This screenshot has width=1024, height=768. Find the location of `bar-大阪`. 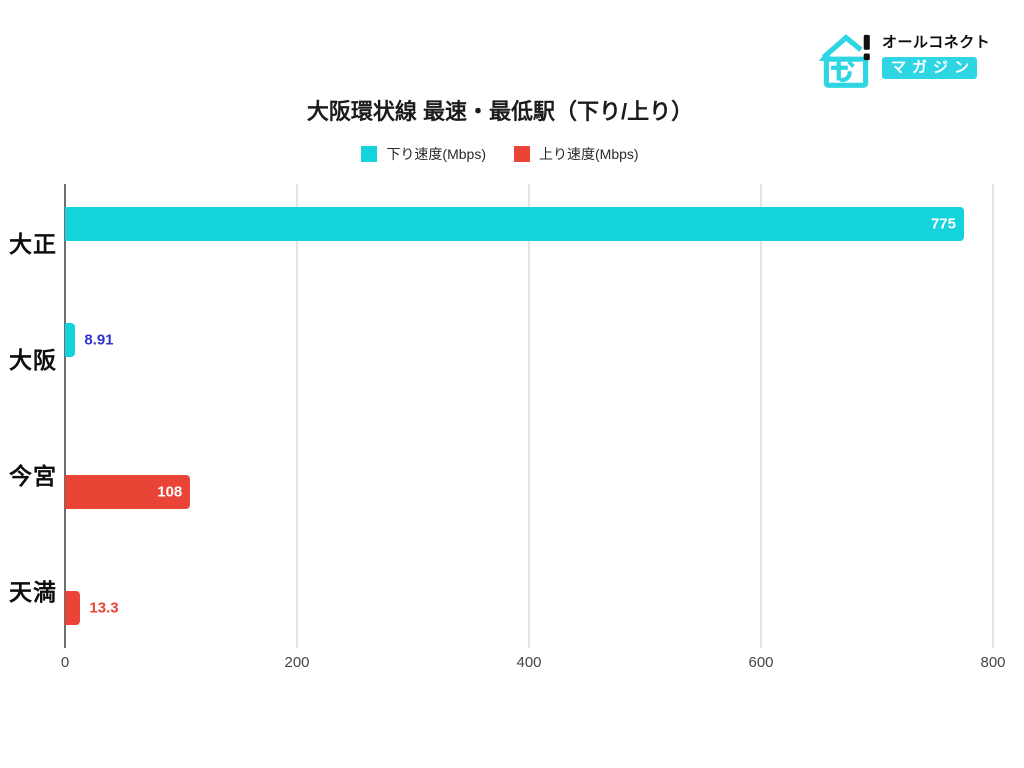

bar-大阪 is located at coordinates (70, 340).